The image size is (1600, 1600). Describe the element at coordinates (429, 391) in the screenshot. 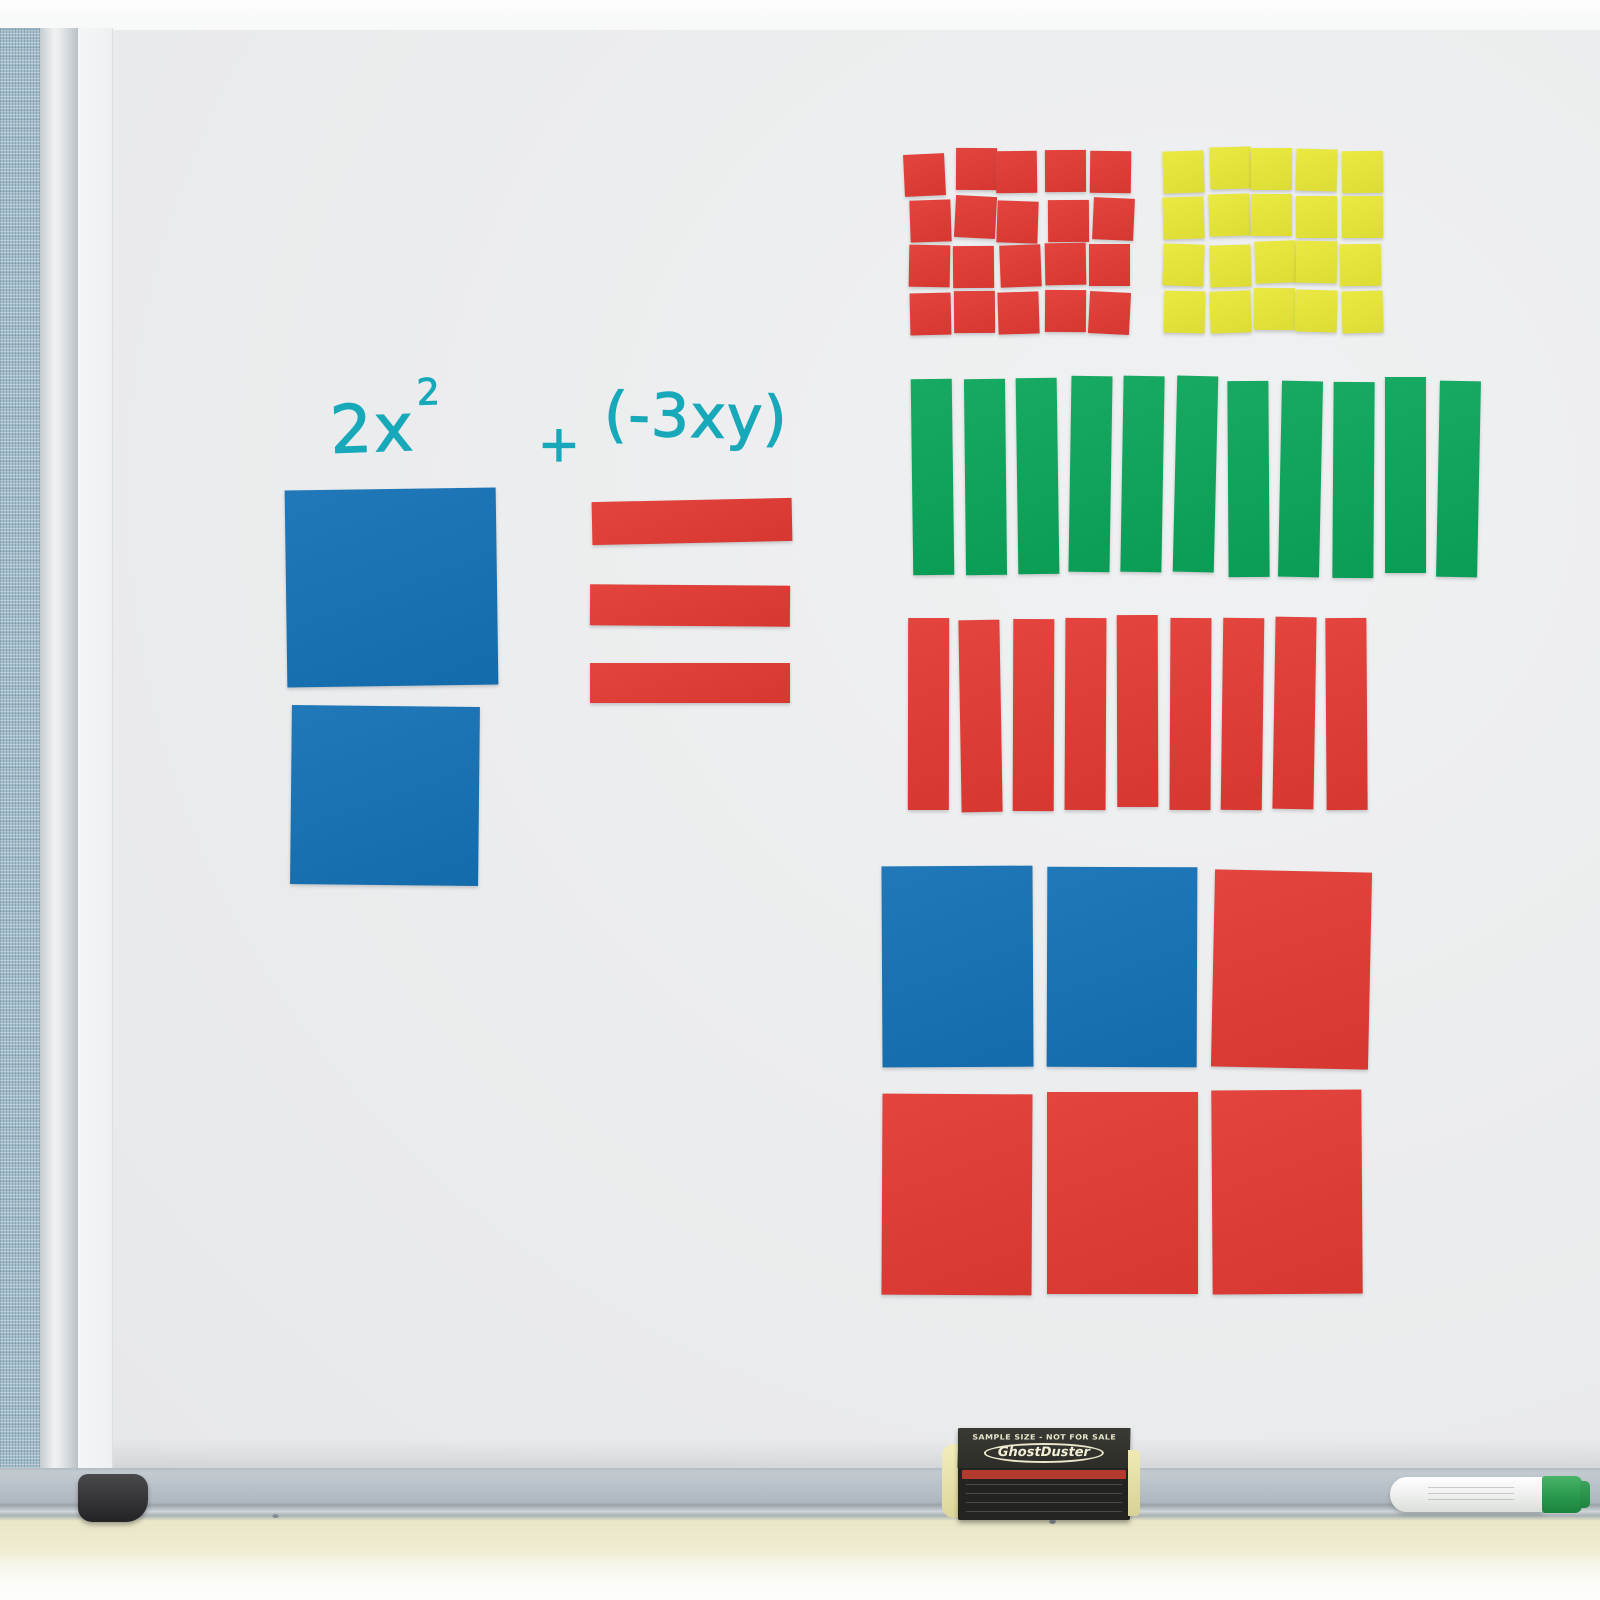

I see `handwriting-exponent: 2` at that location.